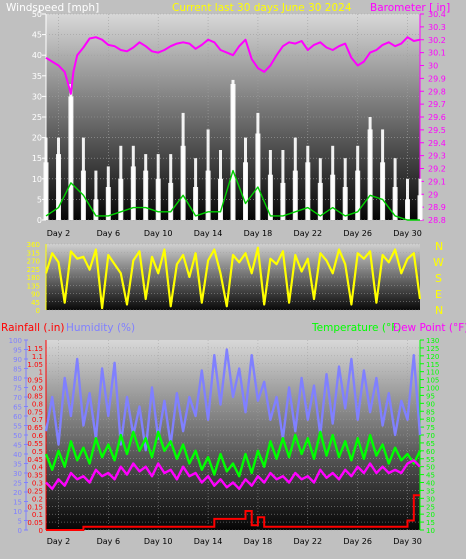 This screenshot has height=559, width=466. I want to click on direction-tick-label: 0, so click(38, 311).